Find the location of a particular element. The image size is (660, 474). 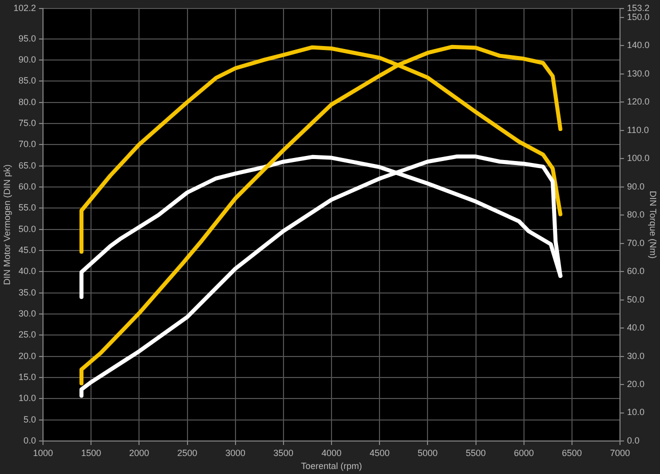

x-tick-label: 4000 is located at coordinates (331, 453).